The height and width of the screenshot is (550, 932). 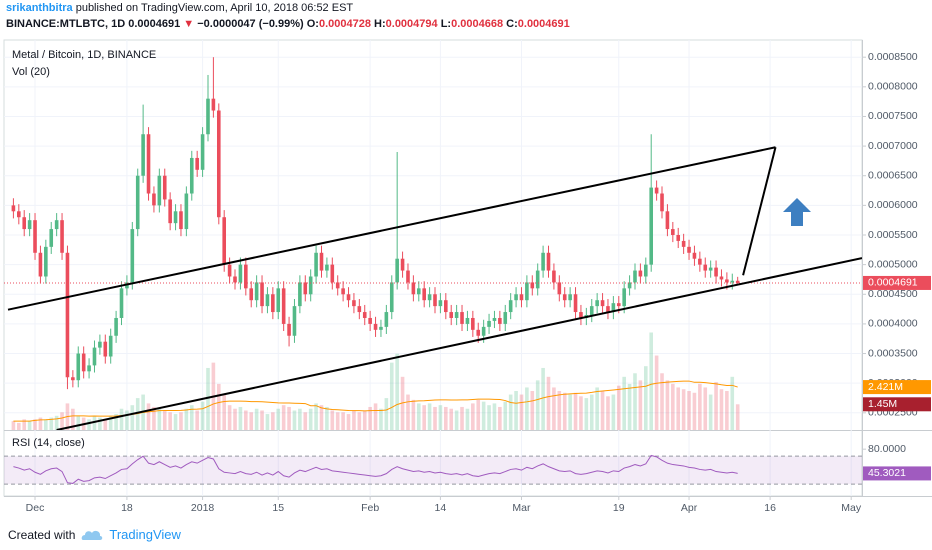 I want to click on x-tick-label: 19, so click(x=619, y=508).